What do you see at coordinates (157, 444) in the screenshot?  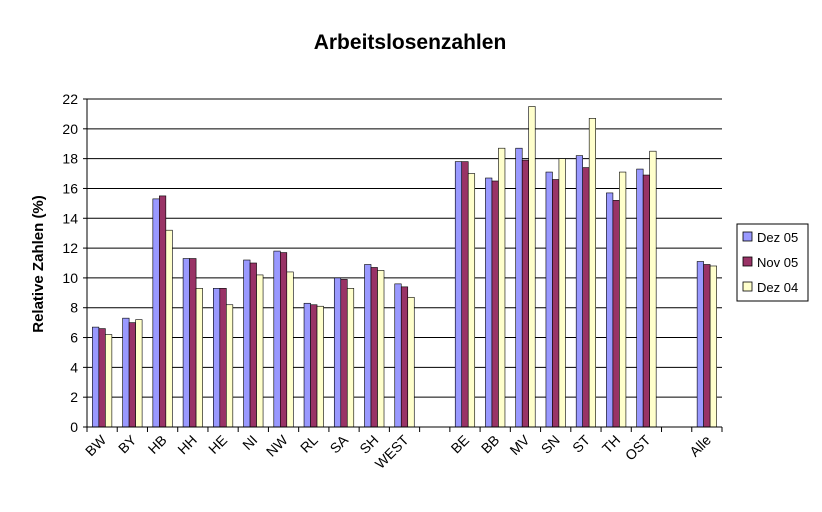 I see `x-tick-label: HB` at bounding box center [157, 444].